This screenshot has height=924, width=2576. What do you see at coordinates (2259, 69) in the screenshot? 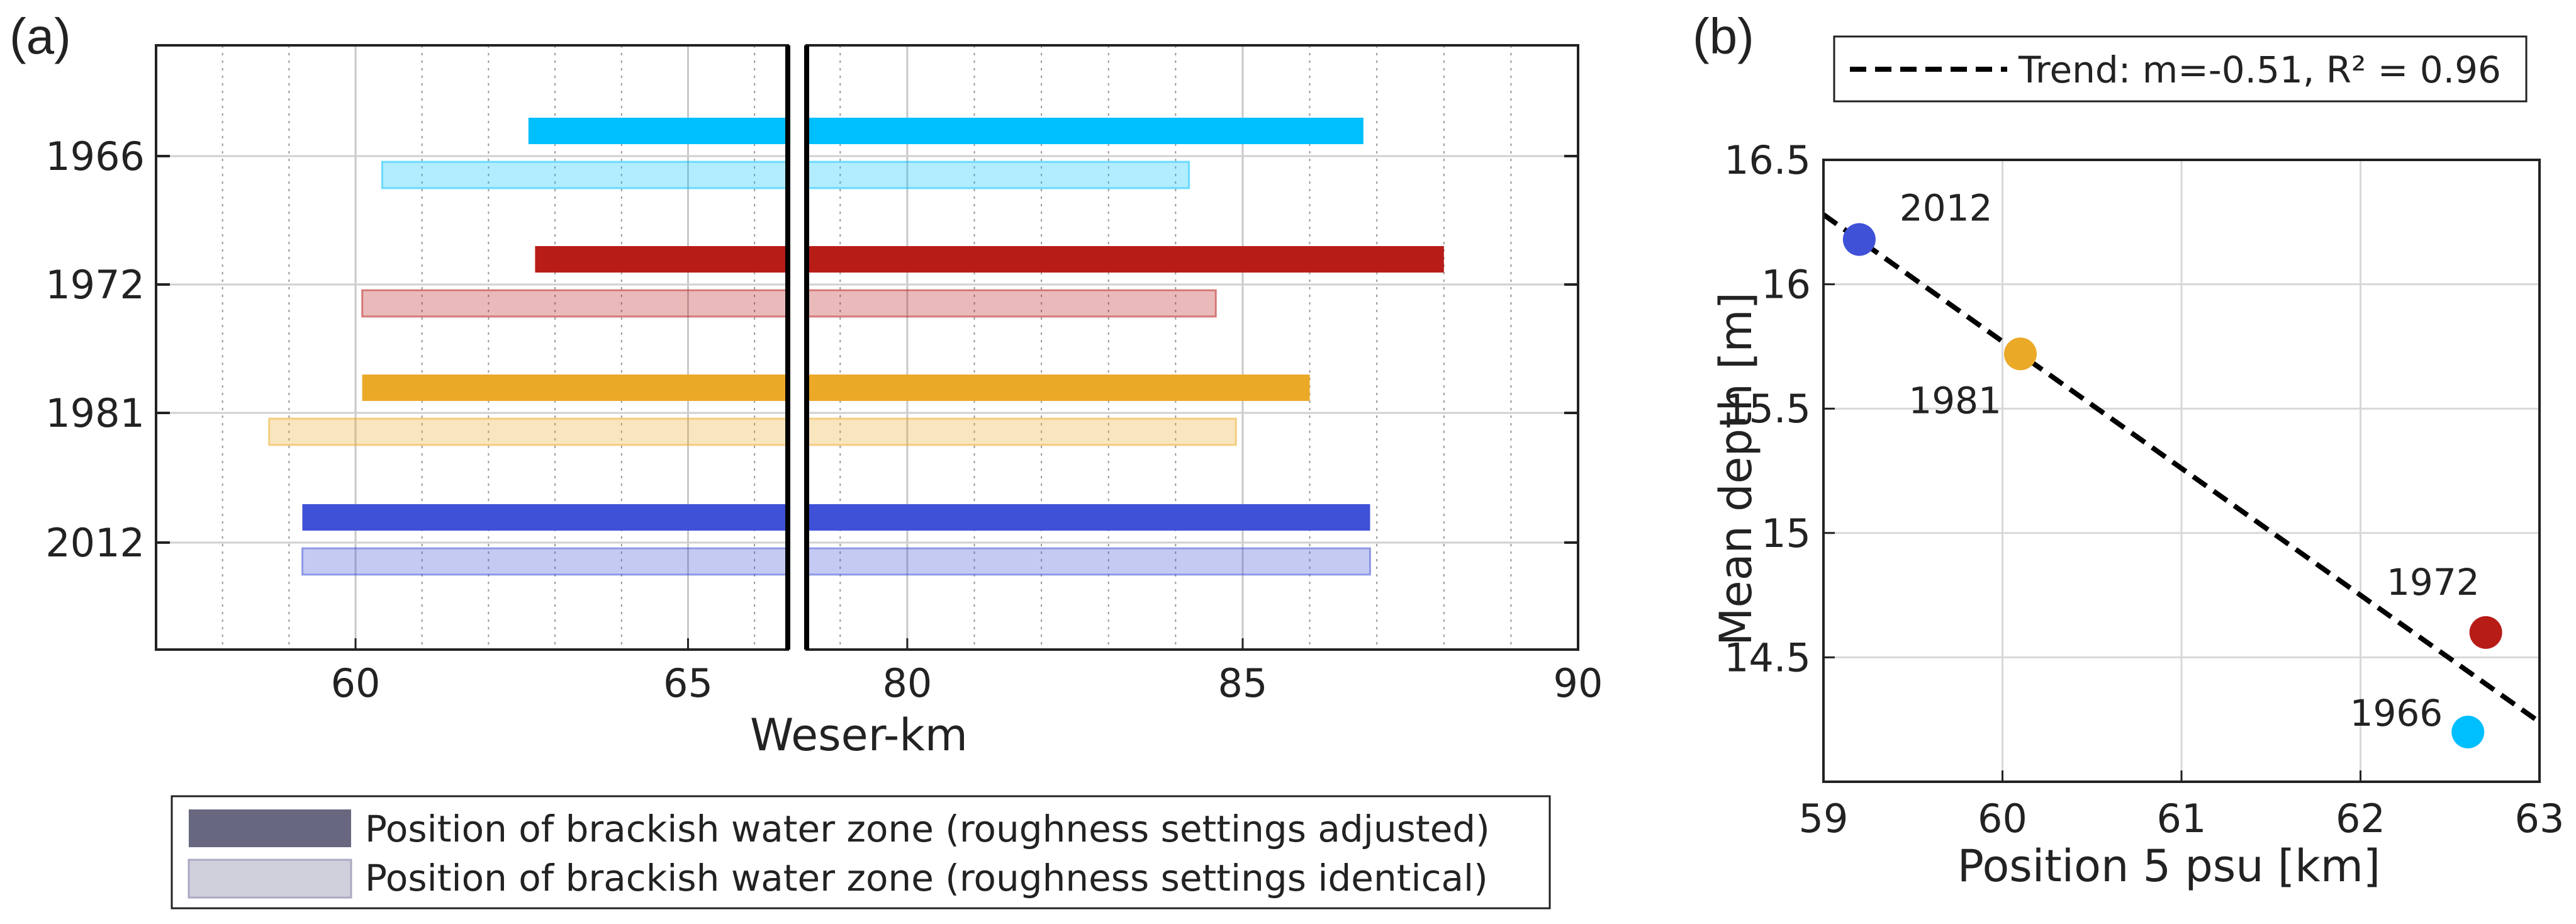
I see `trend-legend-label: Trend: m=-0.51, R² = 0.96` at bounding box center [2259, 69].